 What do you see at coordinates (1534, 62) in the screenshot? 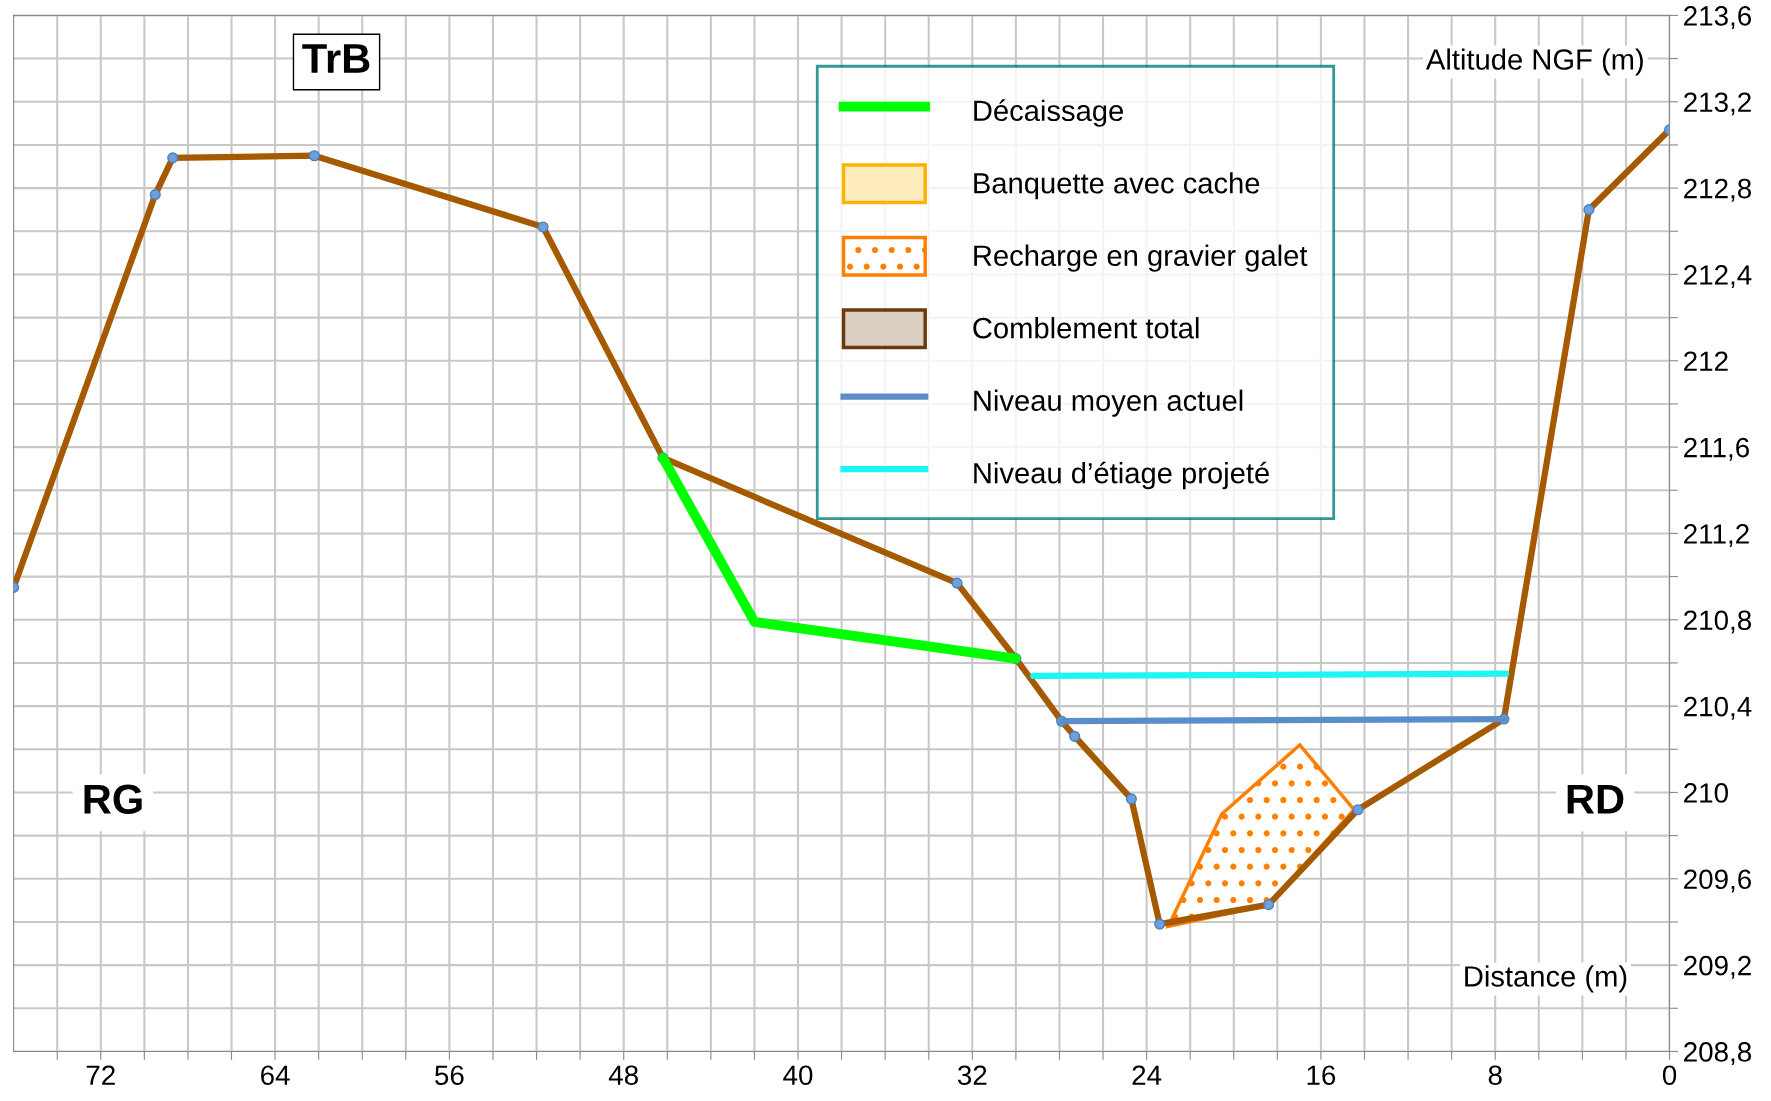
I see `y-axis-title: Altitude NGF (m)` at bounding box center [1534, 62].